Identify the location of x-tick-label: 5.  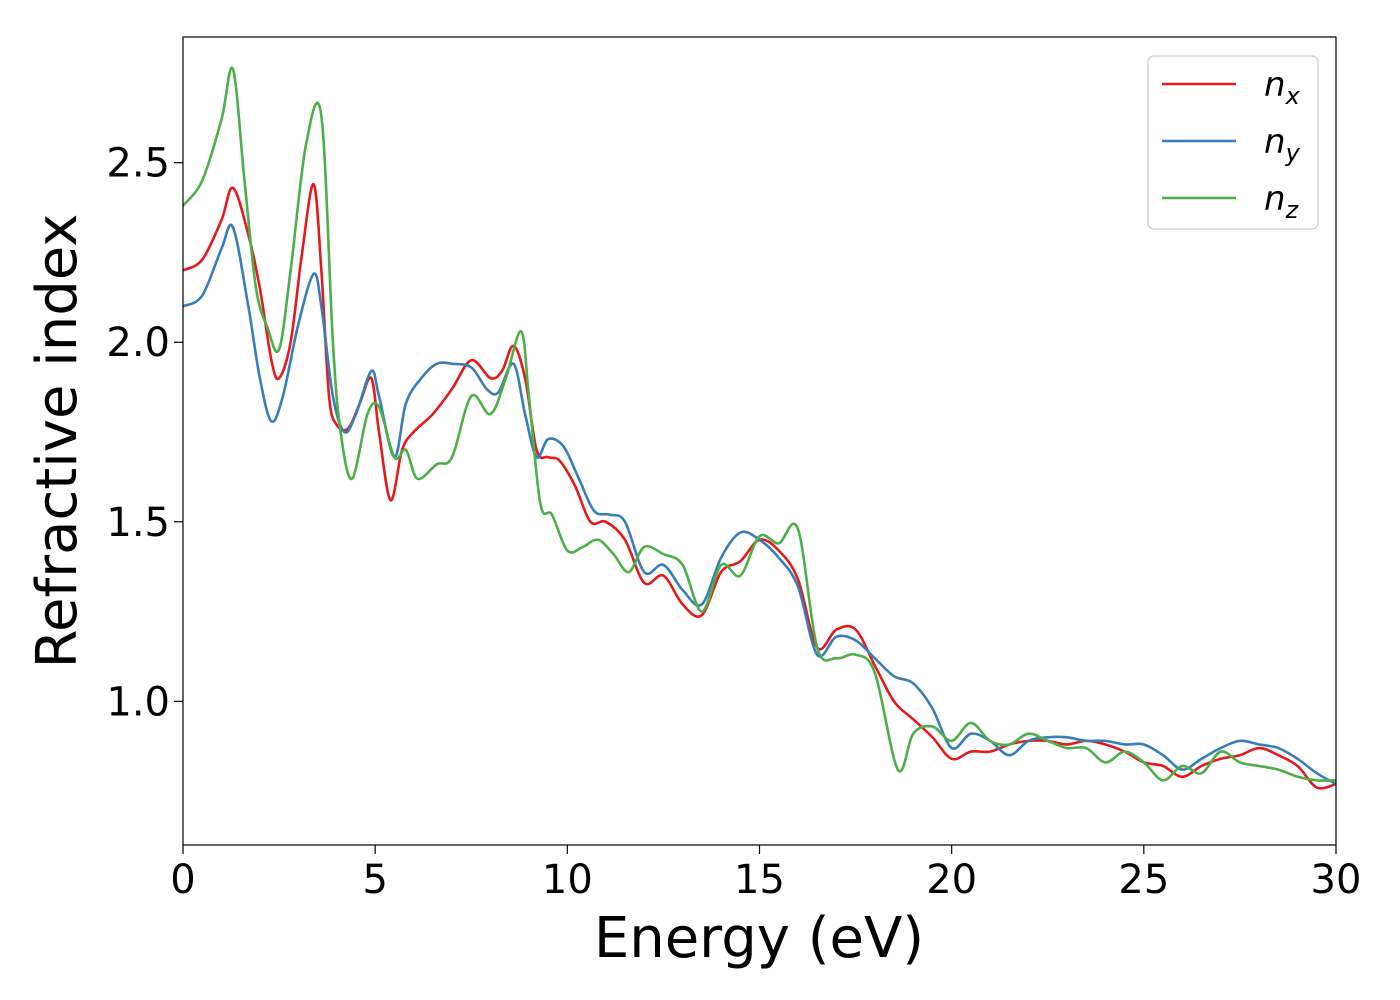
(374, 880).